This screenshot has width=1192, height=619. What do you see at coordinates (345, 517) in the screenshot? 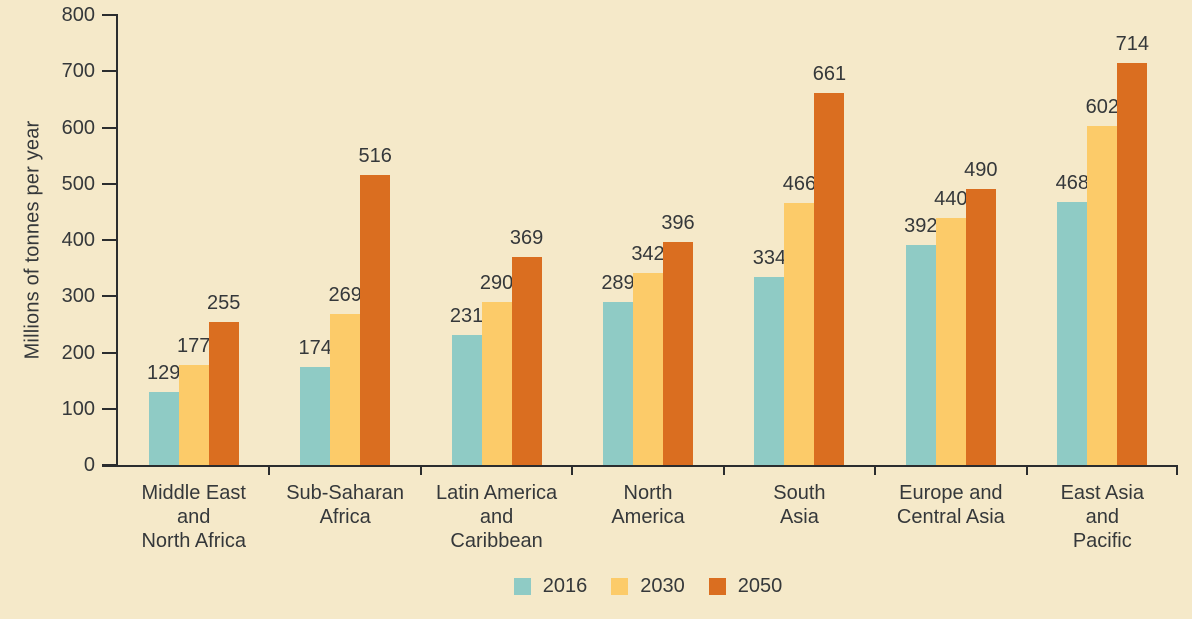
I see `category-label-line: Africa` at bounding box center [345, 517].